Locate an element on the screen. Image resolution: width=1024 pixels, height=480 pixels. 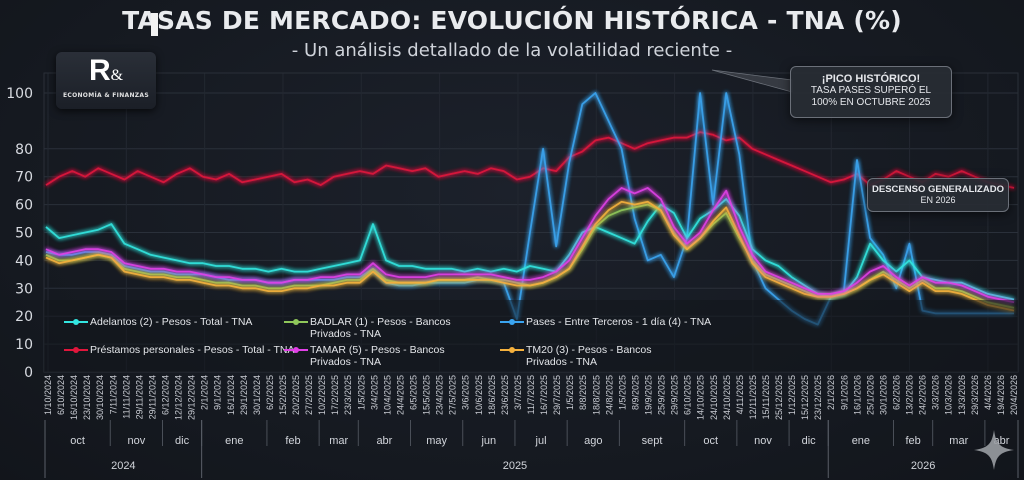
x-tick-label: 20/4/2026 is located at coordinates (1014, 395).